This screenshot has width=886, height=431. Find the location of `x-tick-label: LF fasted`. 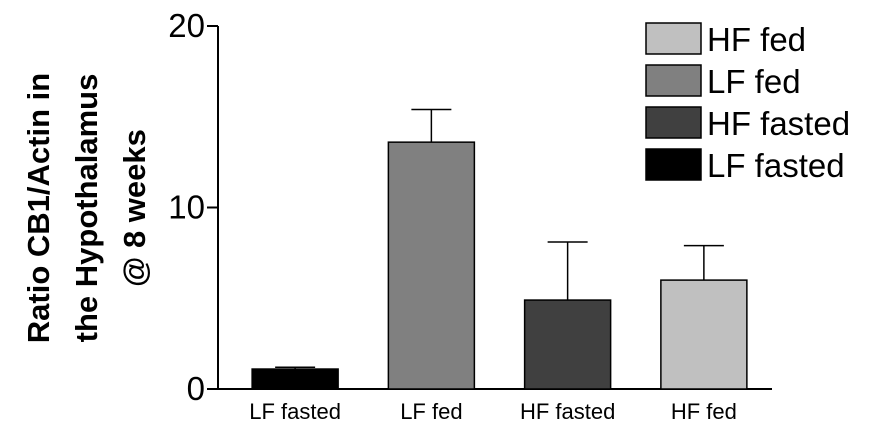

x-tick-label: LF fasted is located at coordinates (295, 411).